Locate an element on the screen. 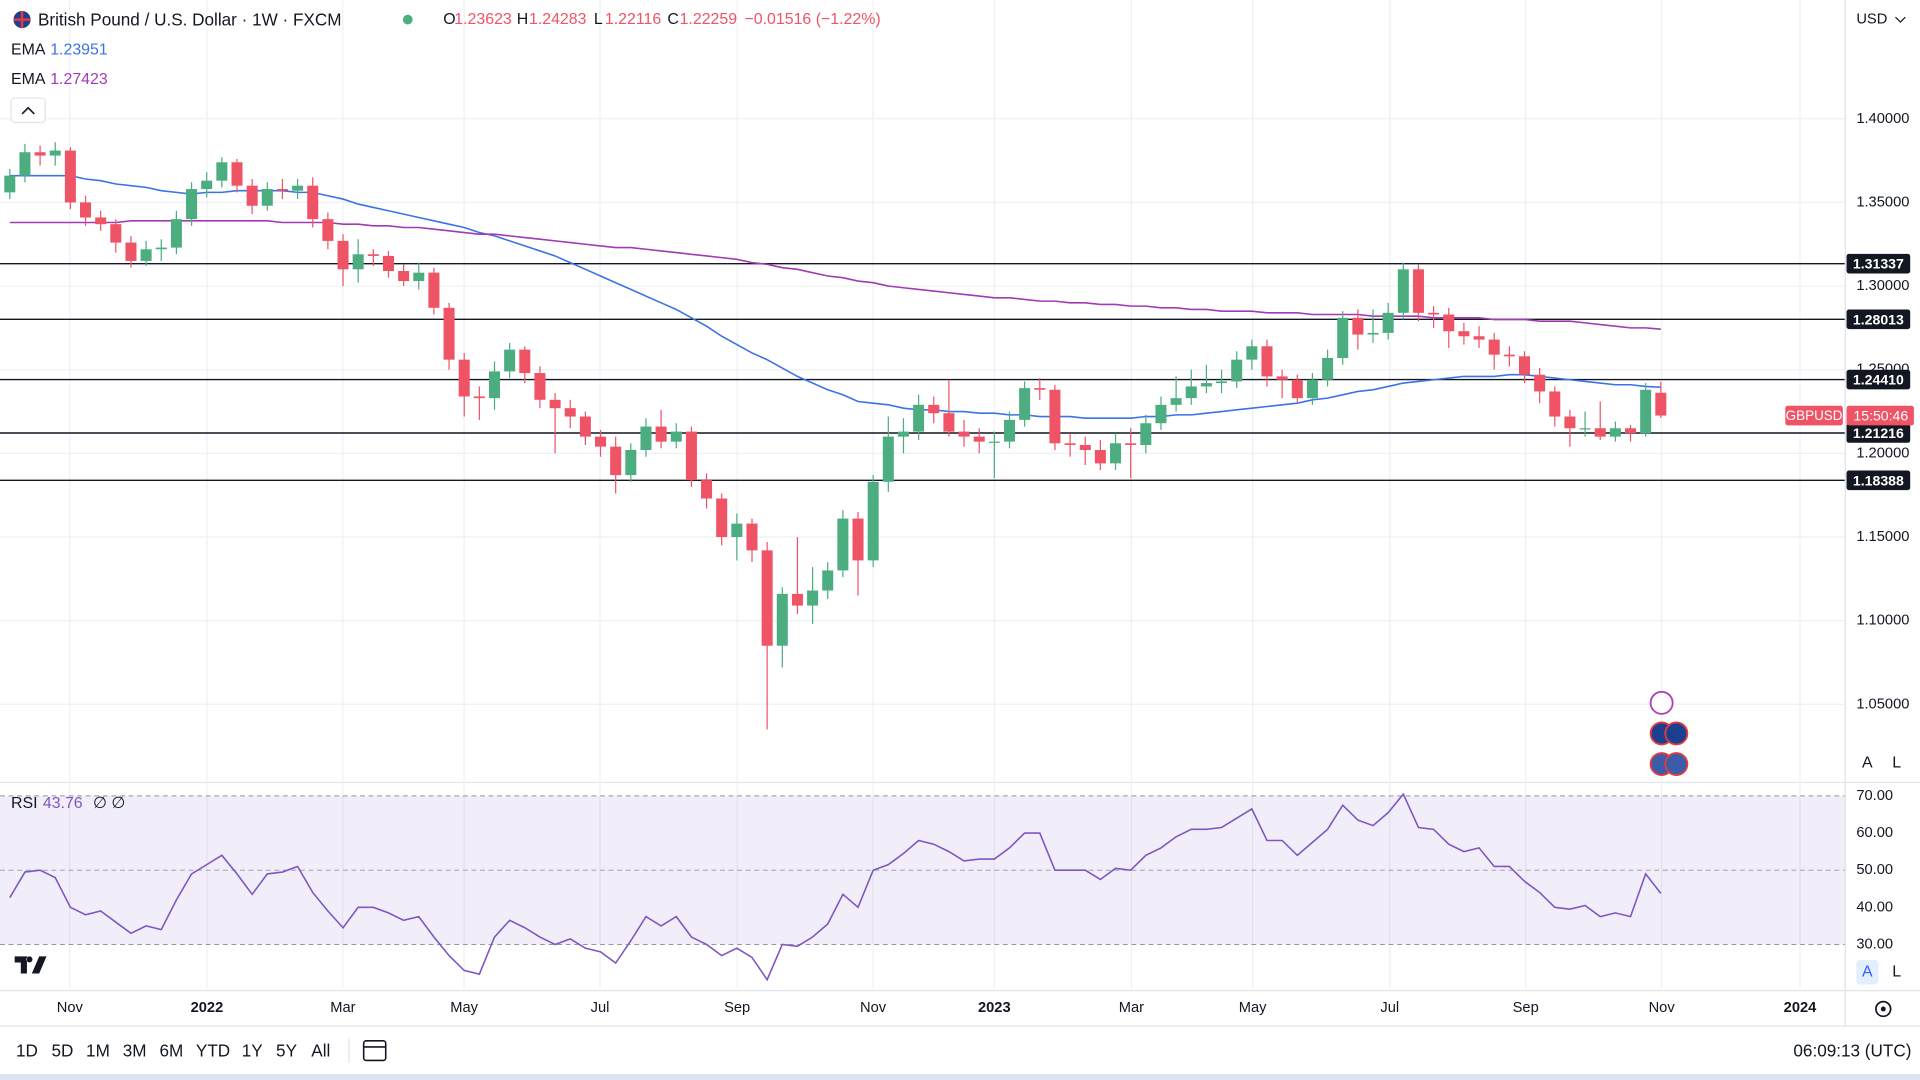  range-button: 5D is located at coordinates (62, 1051).